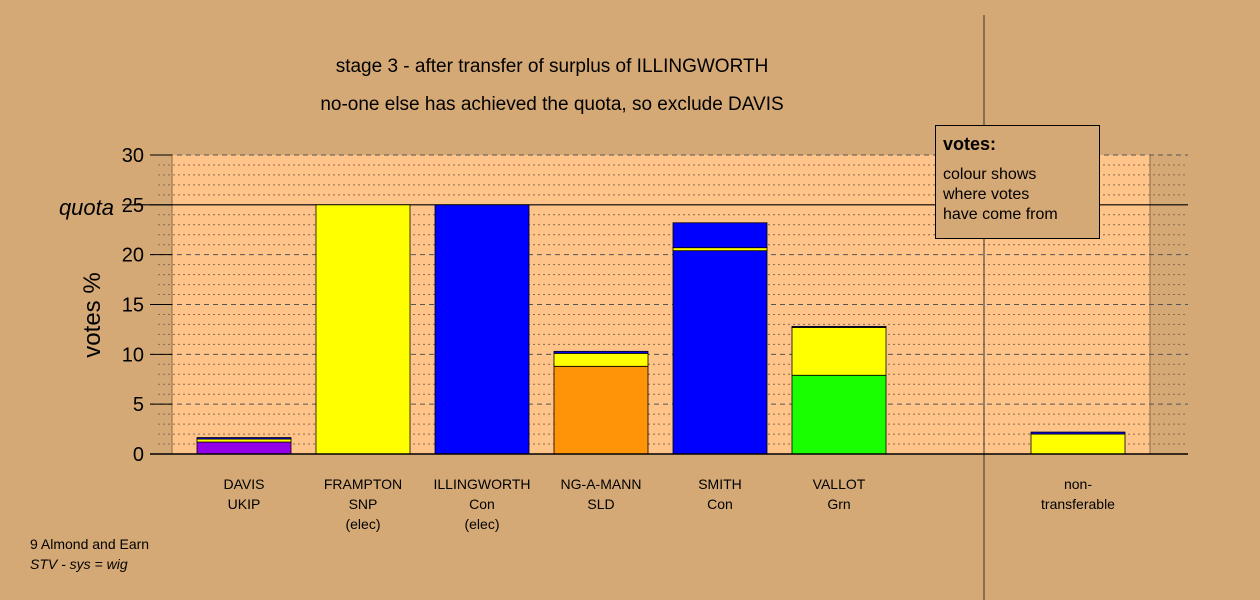  I want to click on y-tick-label: 5, so click(138, 405).